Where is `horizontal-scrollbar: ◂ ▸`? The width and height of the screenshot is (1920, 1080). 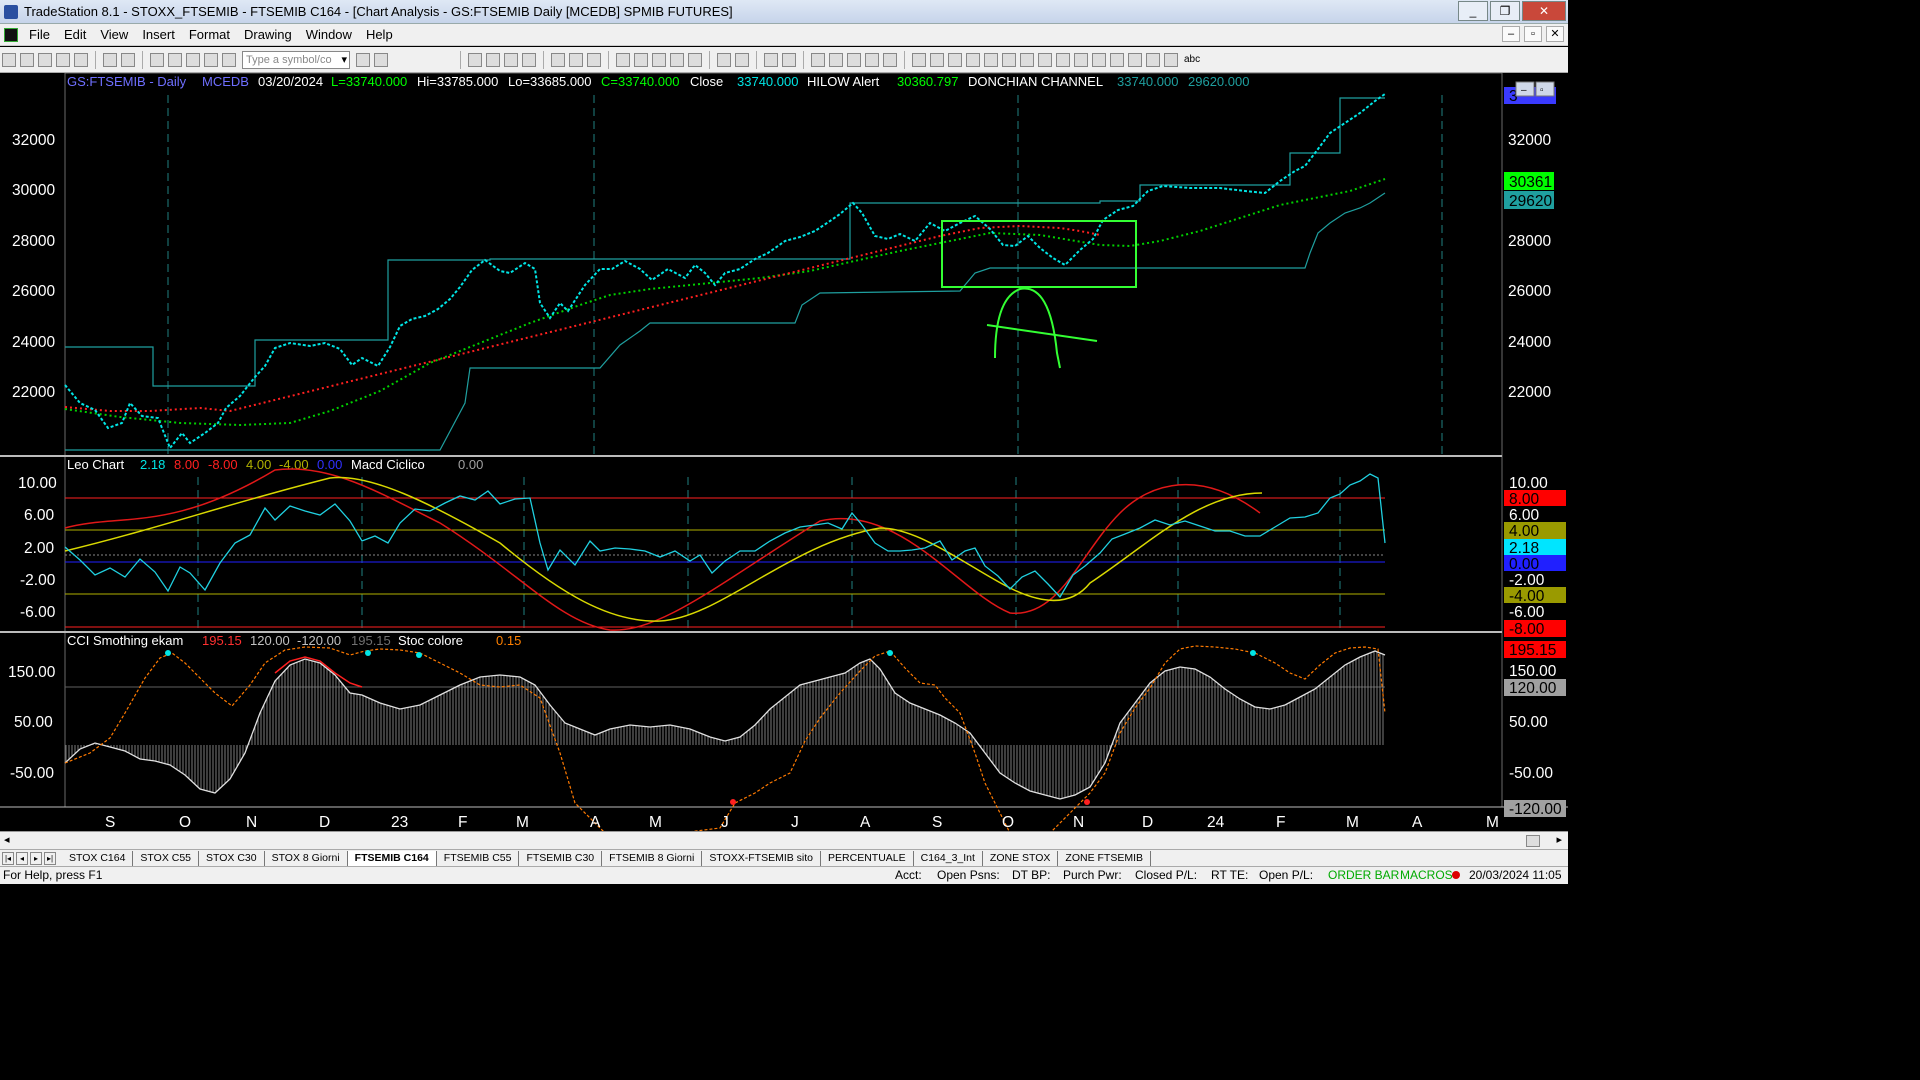 horizontal-scrollbar: ◂ ▸ is located at coordinates (784, 840).